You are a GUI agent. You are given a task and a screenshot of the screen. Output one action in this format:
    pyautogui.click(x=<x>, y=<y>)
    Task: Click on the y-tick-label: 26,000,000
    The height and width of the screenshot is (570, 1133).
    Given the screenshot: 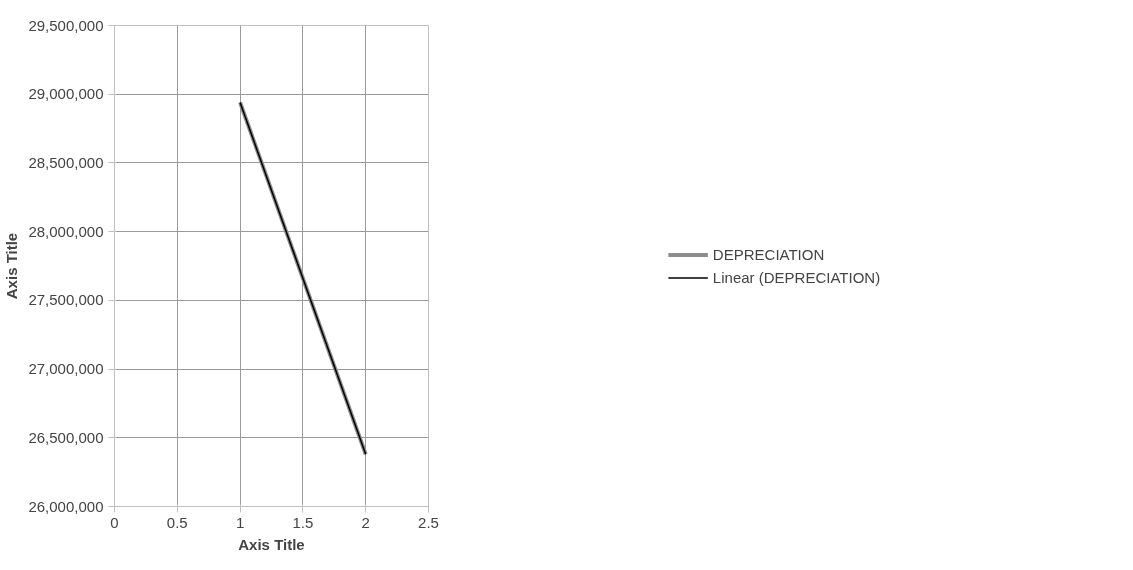 What is the action you would take?
    pyautogui.click(x=66, y=506)
    